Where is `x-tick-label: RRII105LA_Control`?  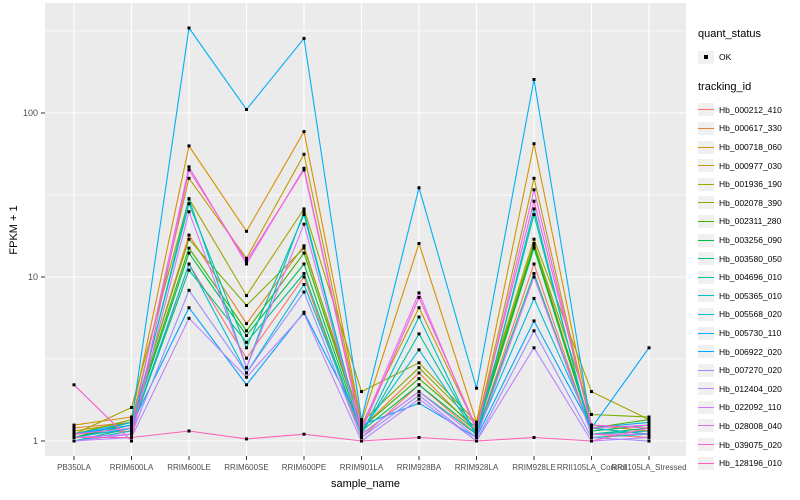
x-tick-label: RRII105LA_Control is located at coordinates (592, 467).